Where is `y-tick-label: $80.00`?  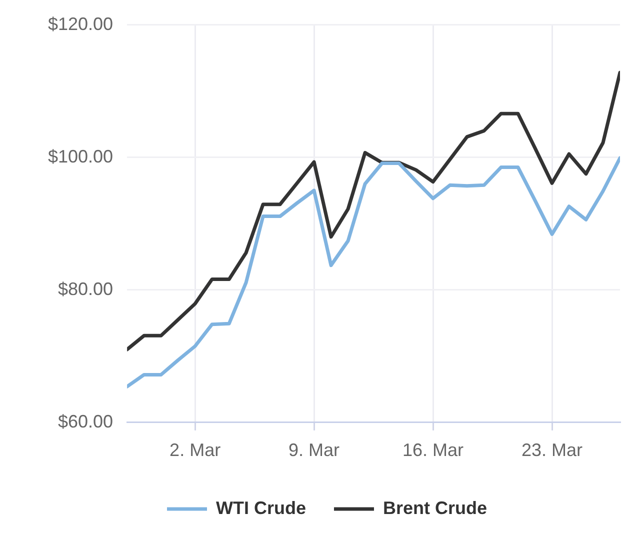
y-tick-label: $80.00 is located at coordinates (86, 288).